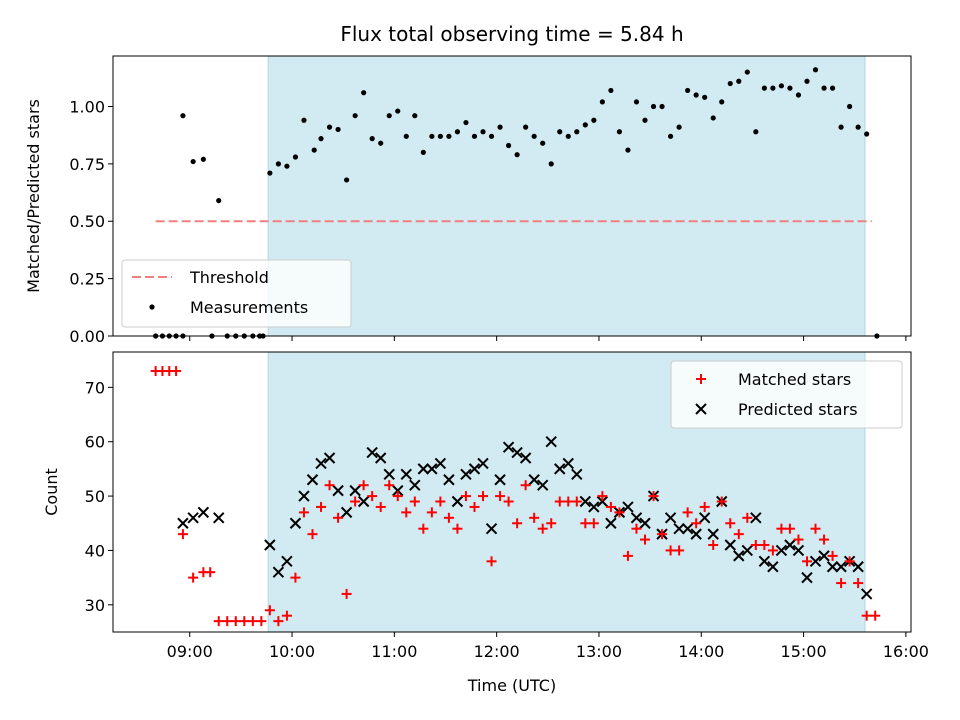 This screenshot has width=960, height=720. What do you see at coordinates (292, 651) in the screenshot?
I see `x-tick-label: 10:00` at bounding box center [292, 651].